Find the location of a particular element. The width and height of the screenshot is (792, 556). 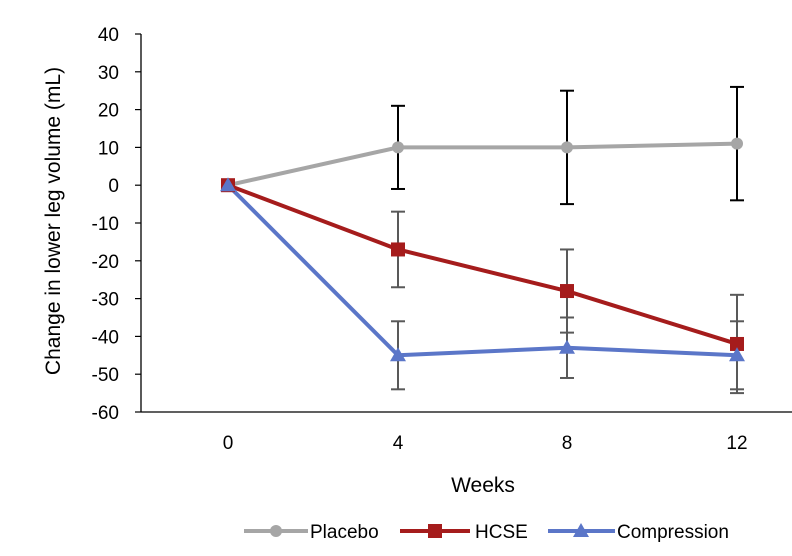

y-tick-label: 20 is located at coordinates (108, 111).